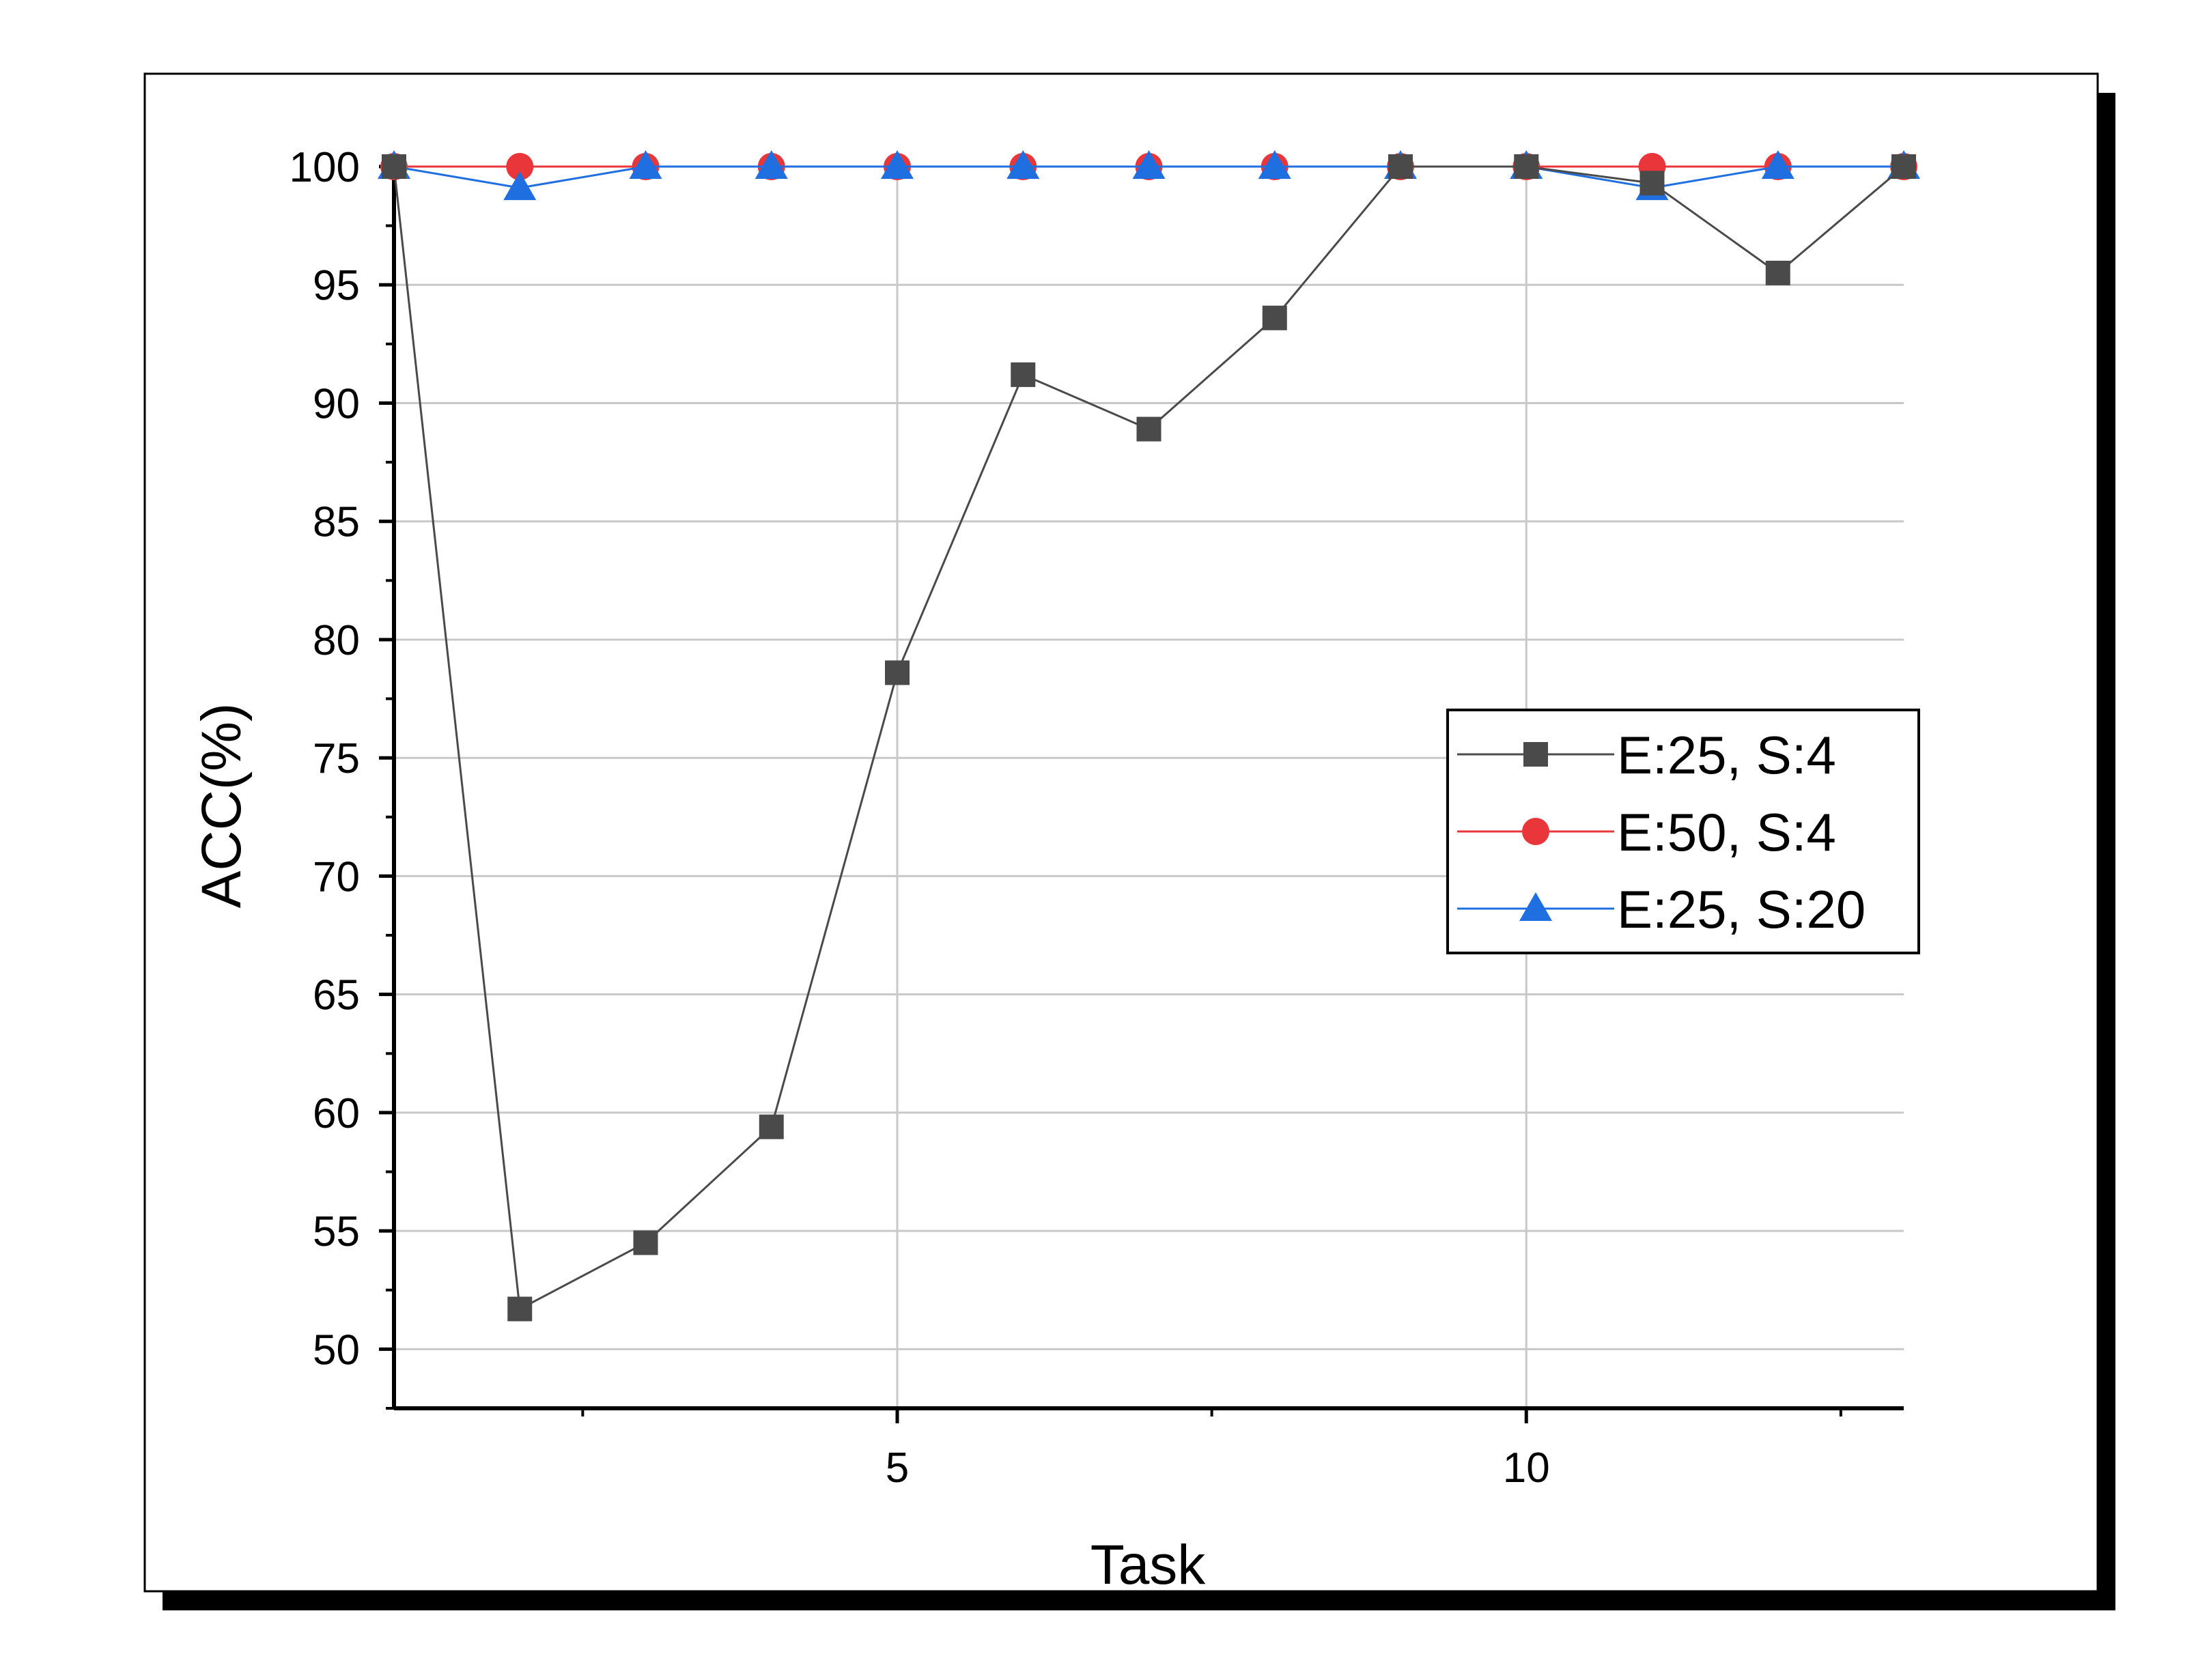  What do you see at coordinates (336, 640) in the screenshot?
I see `y-tick-label: 80` at bounding box center [336, 640].